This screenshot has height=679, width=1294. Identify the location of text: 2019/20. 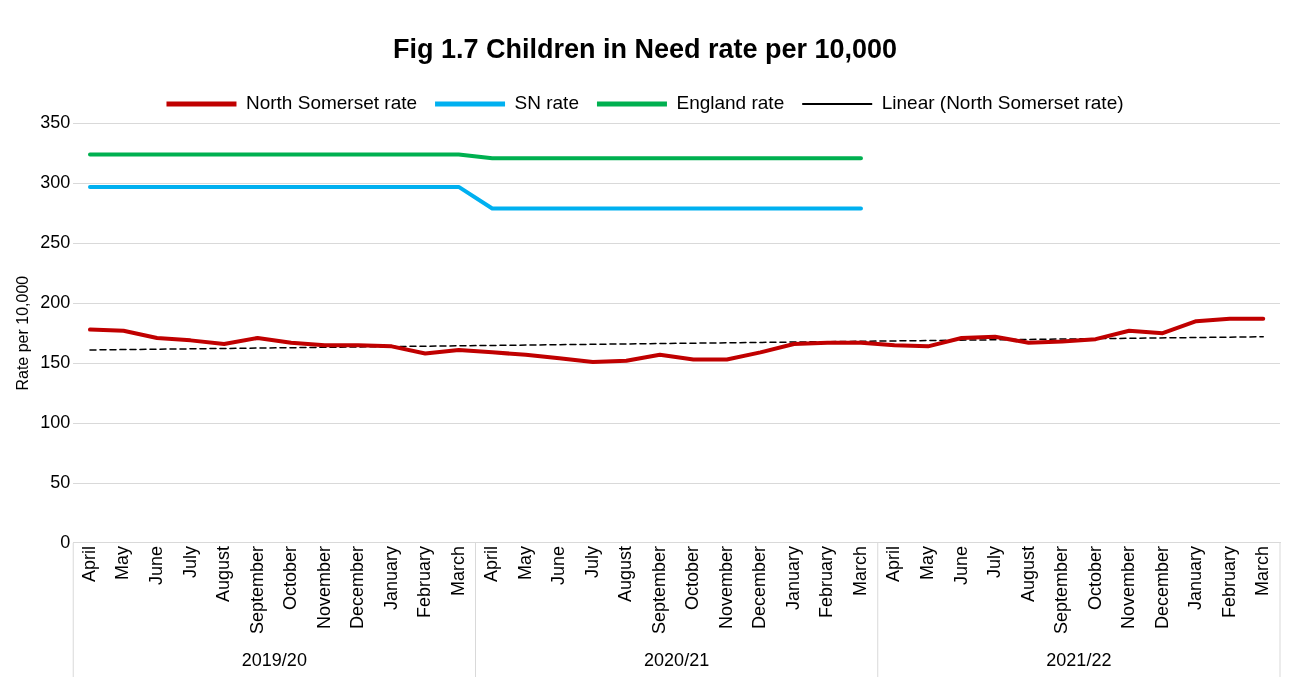
(274, 659).